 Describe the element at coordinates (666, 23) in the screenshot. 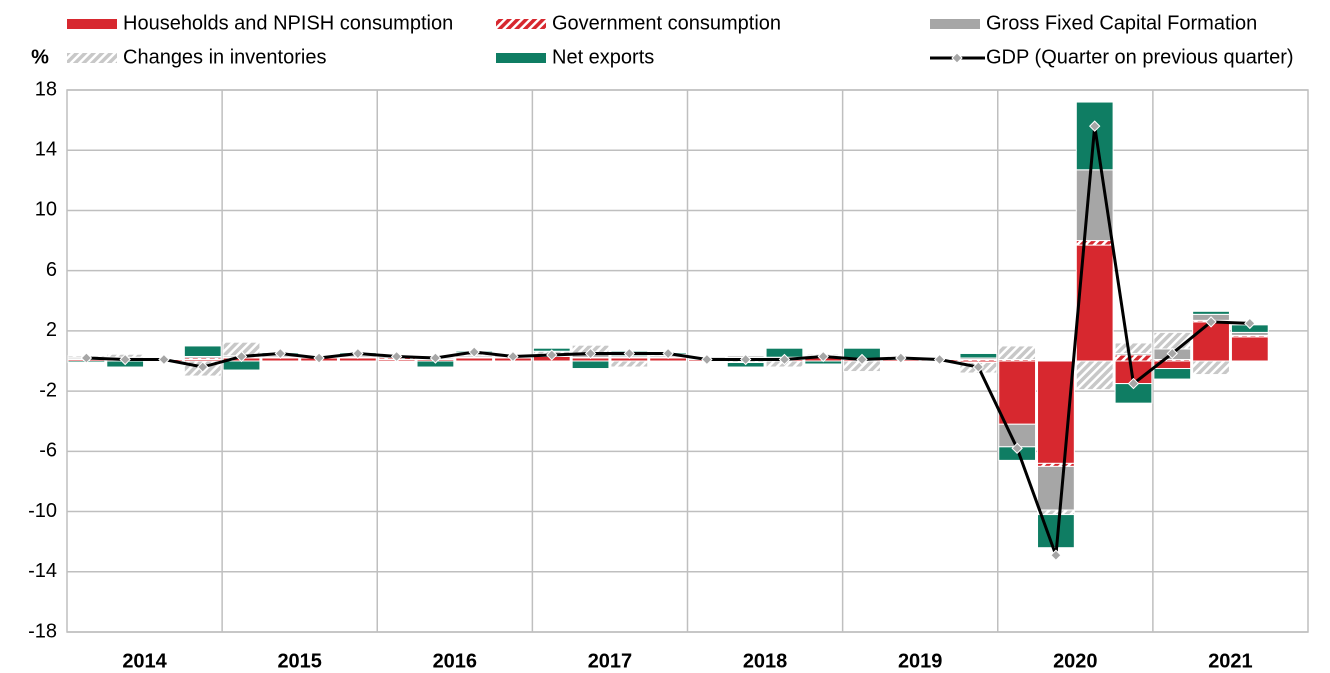

I see `legend-label: Government consumption` at that location.